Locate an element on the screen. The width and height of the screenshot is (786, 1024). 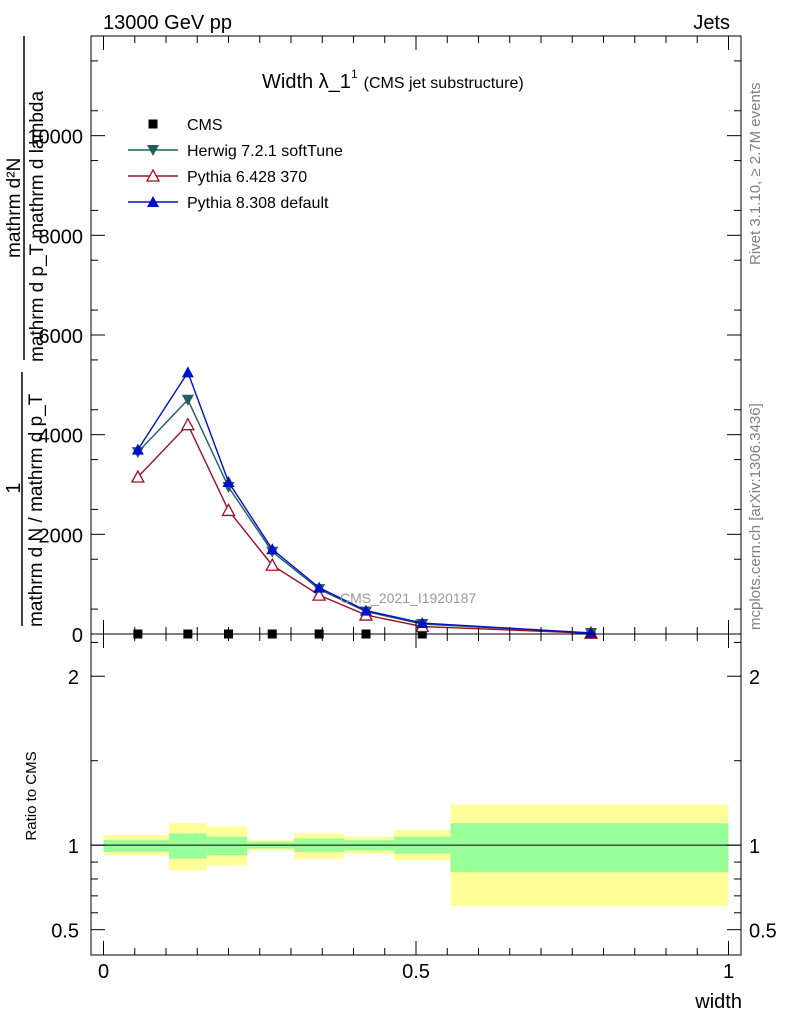
legend-label: CMS is located at coordinates (205, 125).